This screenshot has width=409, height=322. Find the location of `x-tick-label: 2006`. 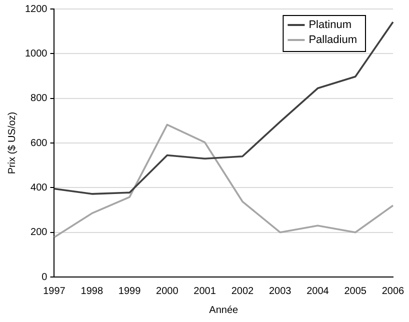

x-tick-label: 2006 is located at coordinates (393, 291).